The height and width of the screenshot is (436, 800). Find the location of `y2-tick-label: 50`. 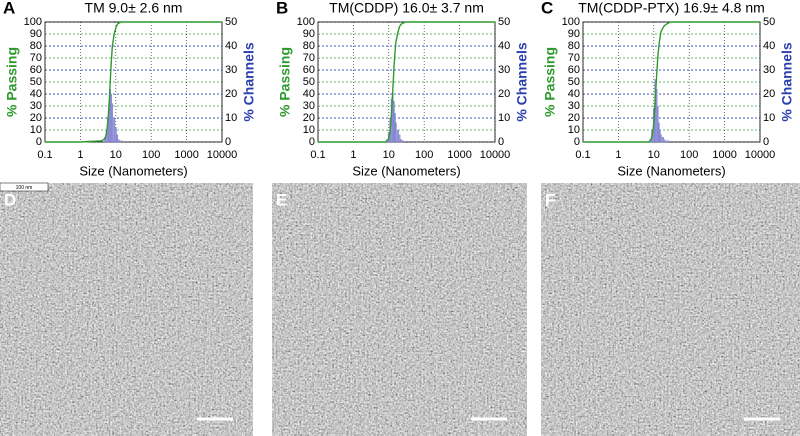

y2-tick-label: 50 is located at coordinates (231, 22).